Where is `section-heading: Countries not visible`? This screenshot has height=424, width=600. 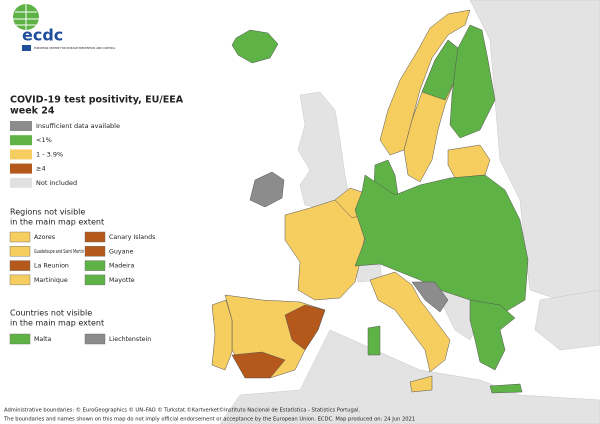 section-heading: Countries not visible is located at coordinates (51, 313).